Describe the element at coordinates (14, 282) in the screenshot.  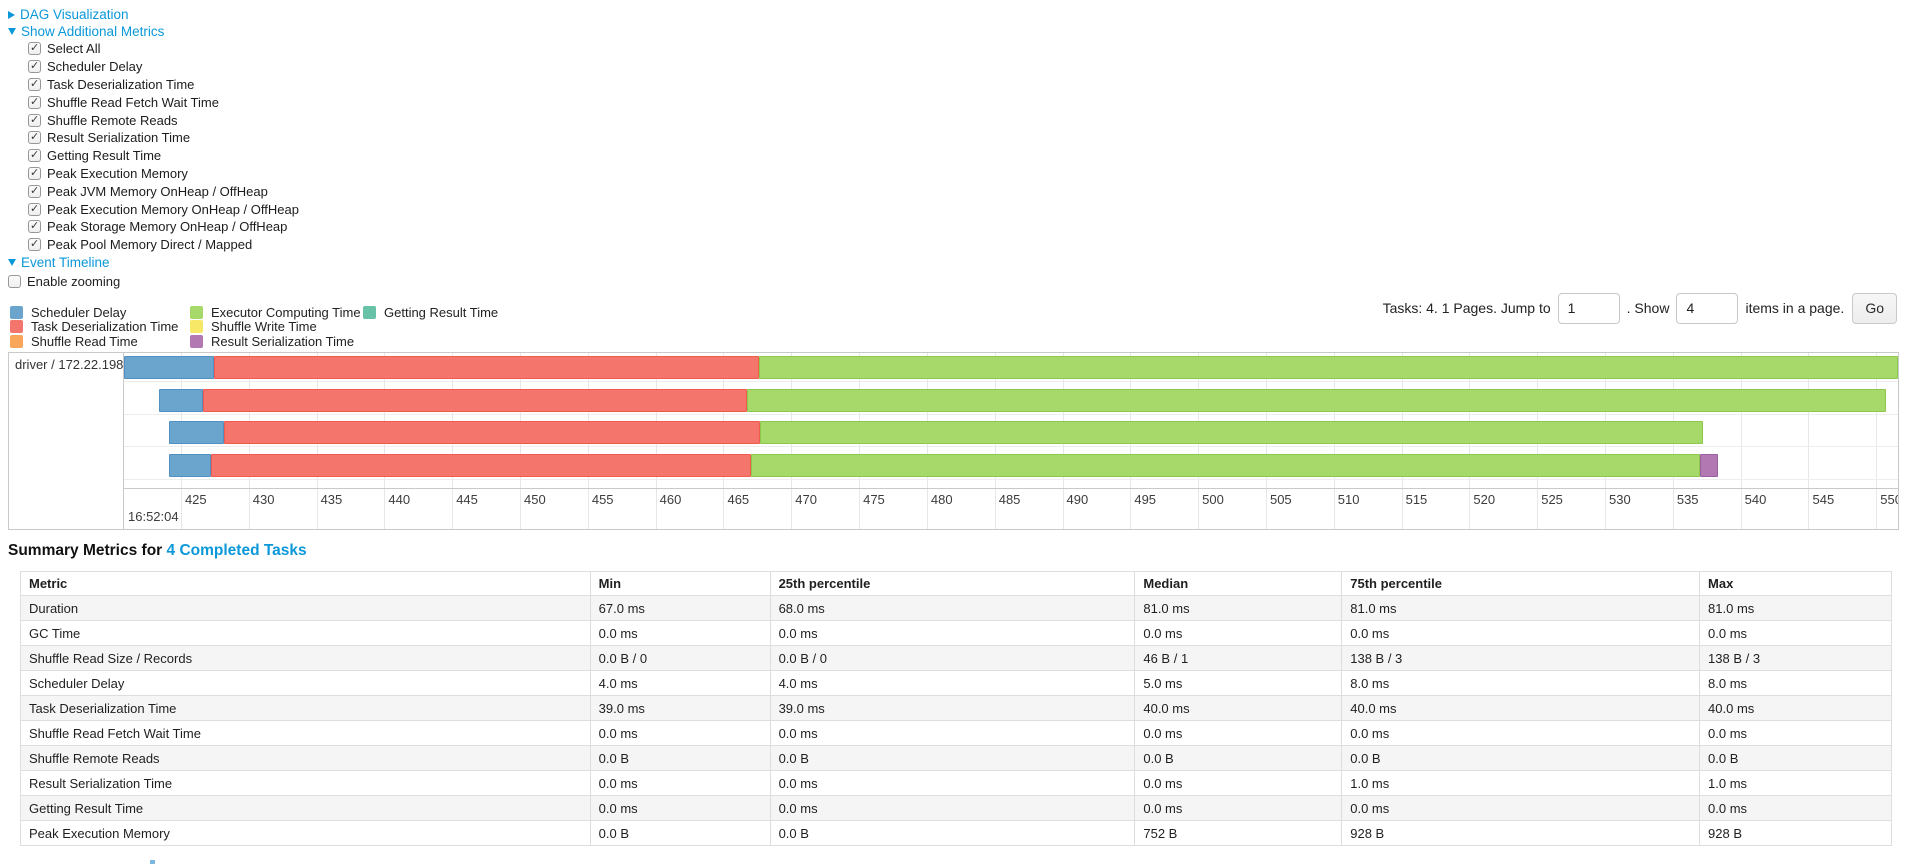
I see `checkbox-unchecked-icon` at that location.